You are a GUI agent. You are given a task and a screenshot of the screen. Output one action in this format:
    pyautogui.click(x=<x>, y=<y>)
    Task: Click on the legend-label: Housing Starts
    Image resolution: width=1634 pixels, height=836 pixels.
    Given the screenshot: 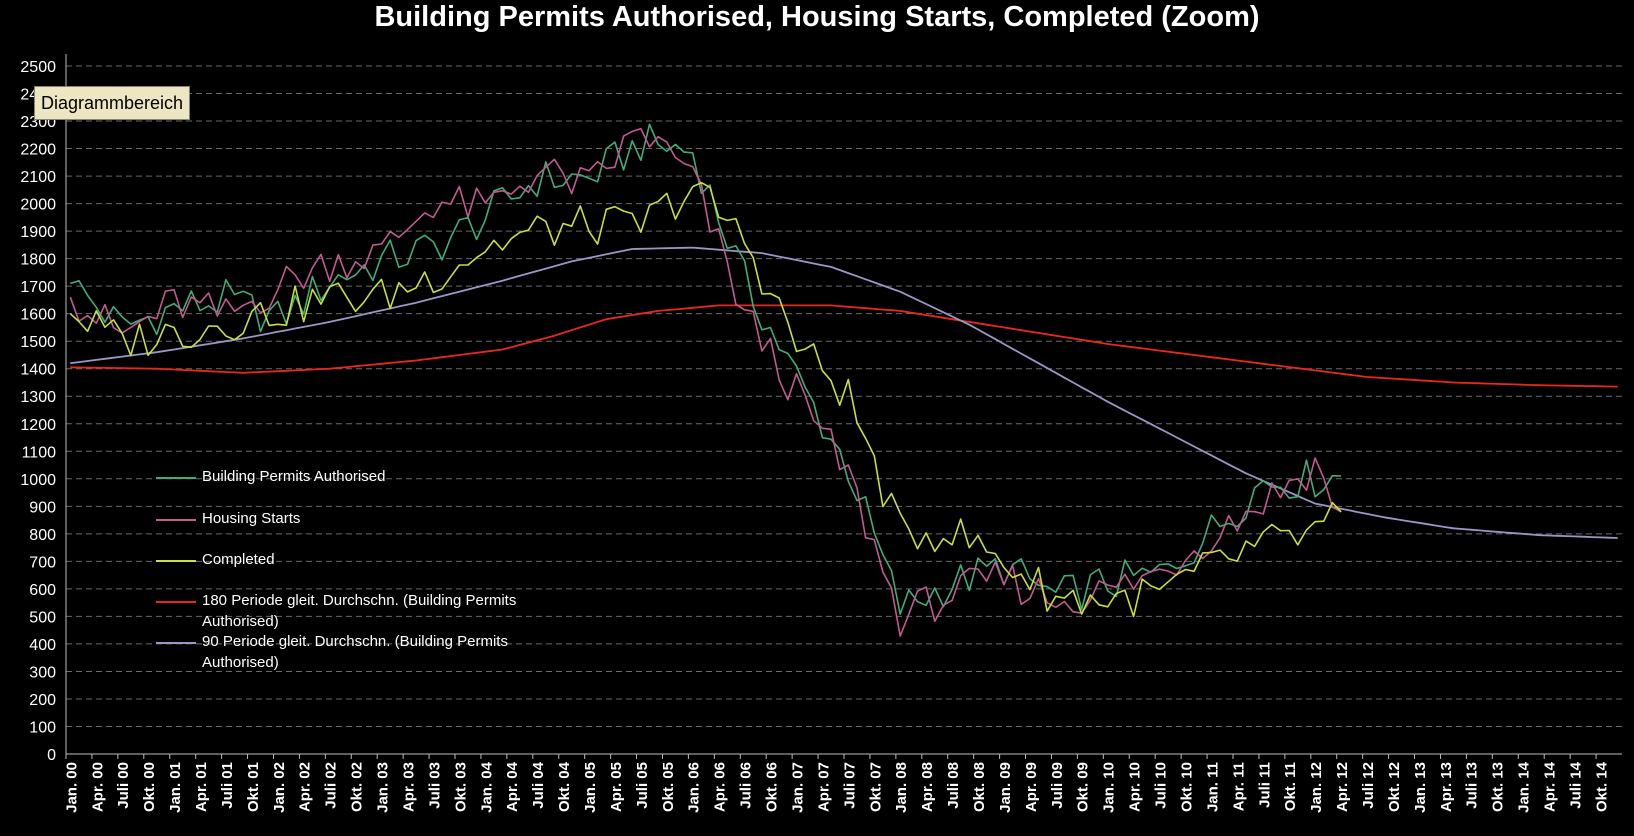 What is the action you would take?
    pyautogui.click(x=251, y=518)
    